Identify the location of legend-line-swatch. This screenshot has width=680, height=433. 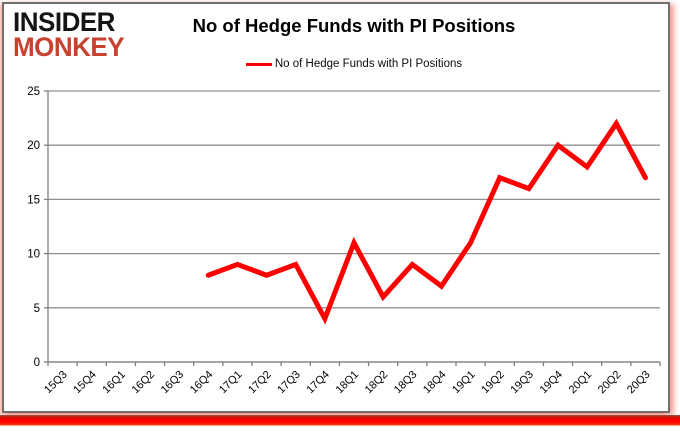
(258, 64).